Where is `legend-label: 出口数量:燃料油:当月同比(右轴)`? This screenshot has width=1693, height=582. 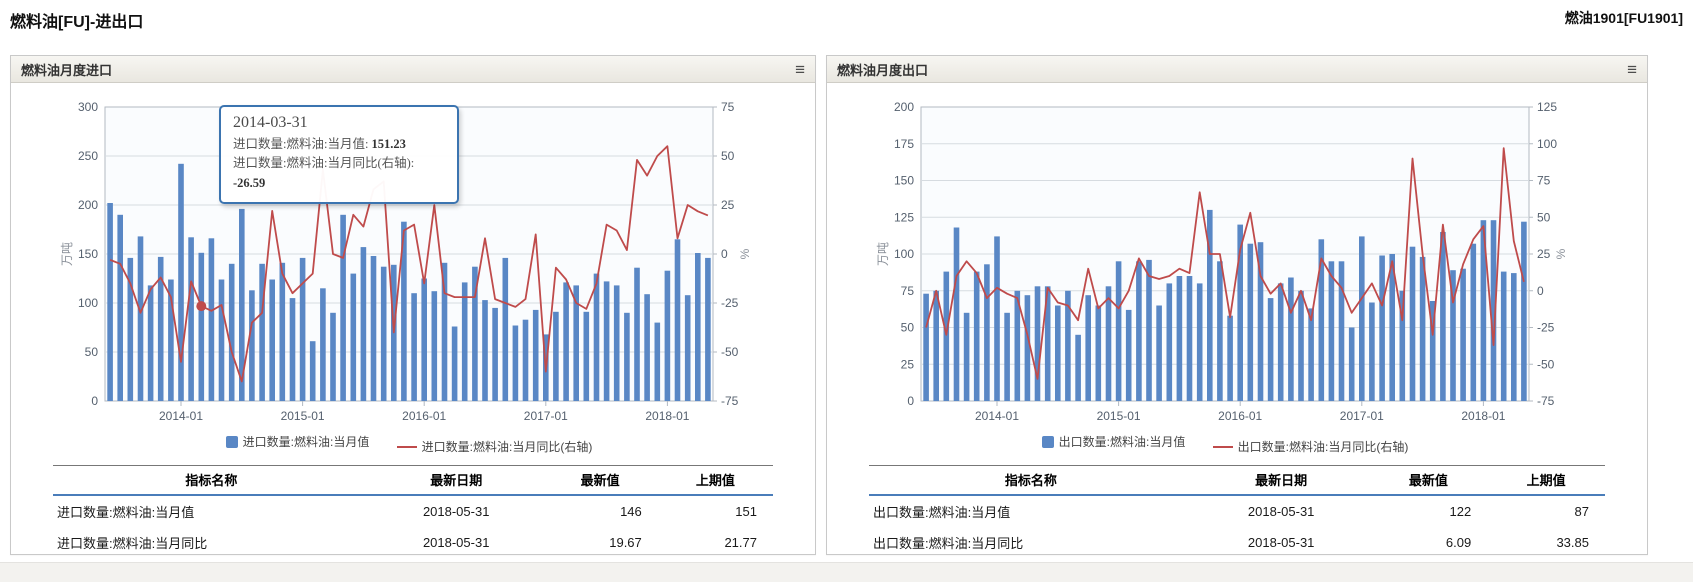
legend-label: 出口数量:燃料油:当月同比(右轴) is located at coordinates (1323, 447).